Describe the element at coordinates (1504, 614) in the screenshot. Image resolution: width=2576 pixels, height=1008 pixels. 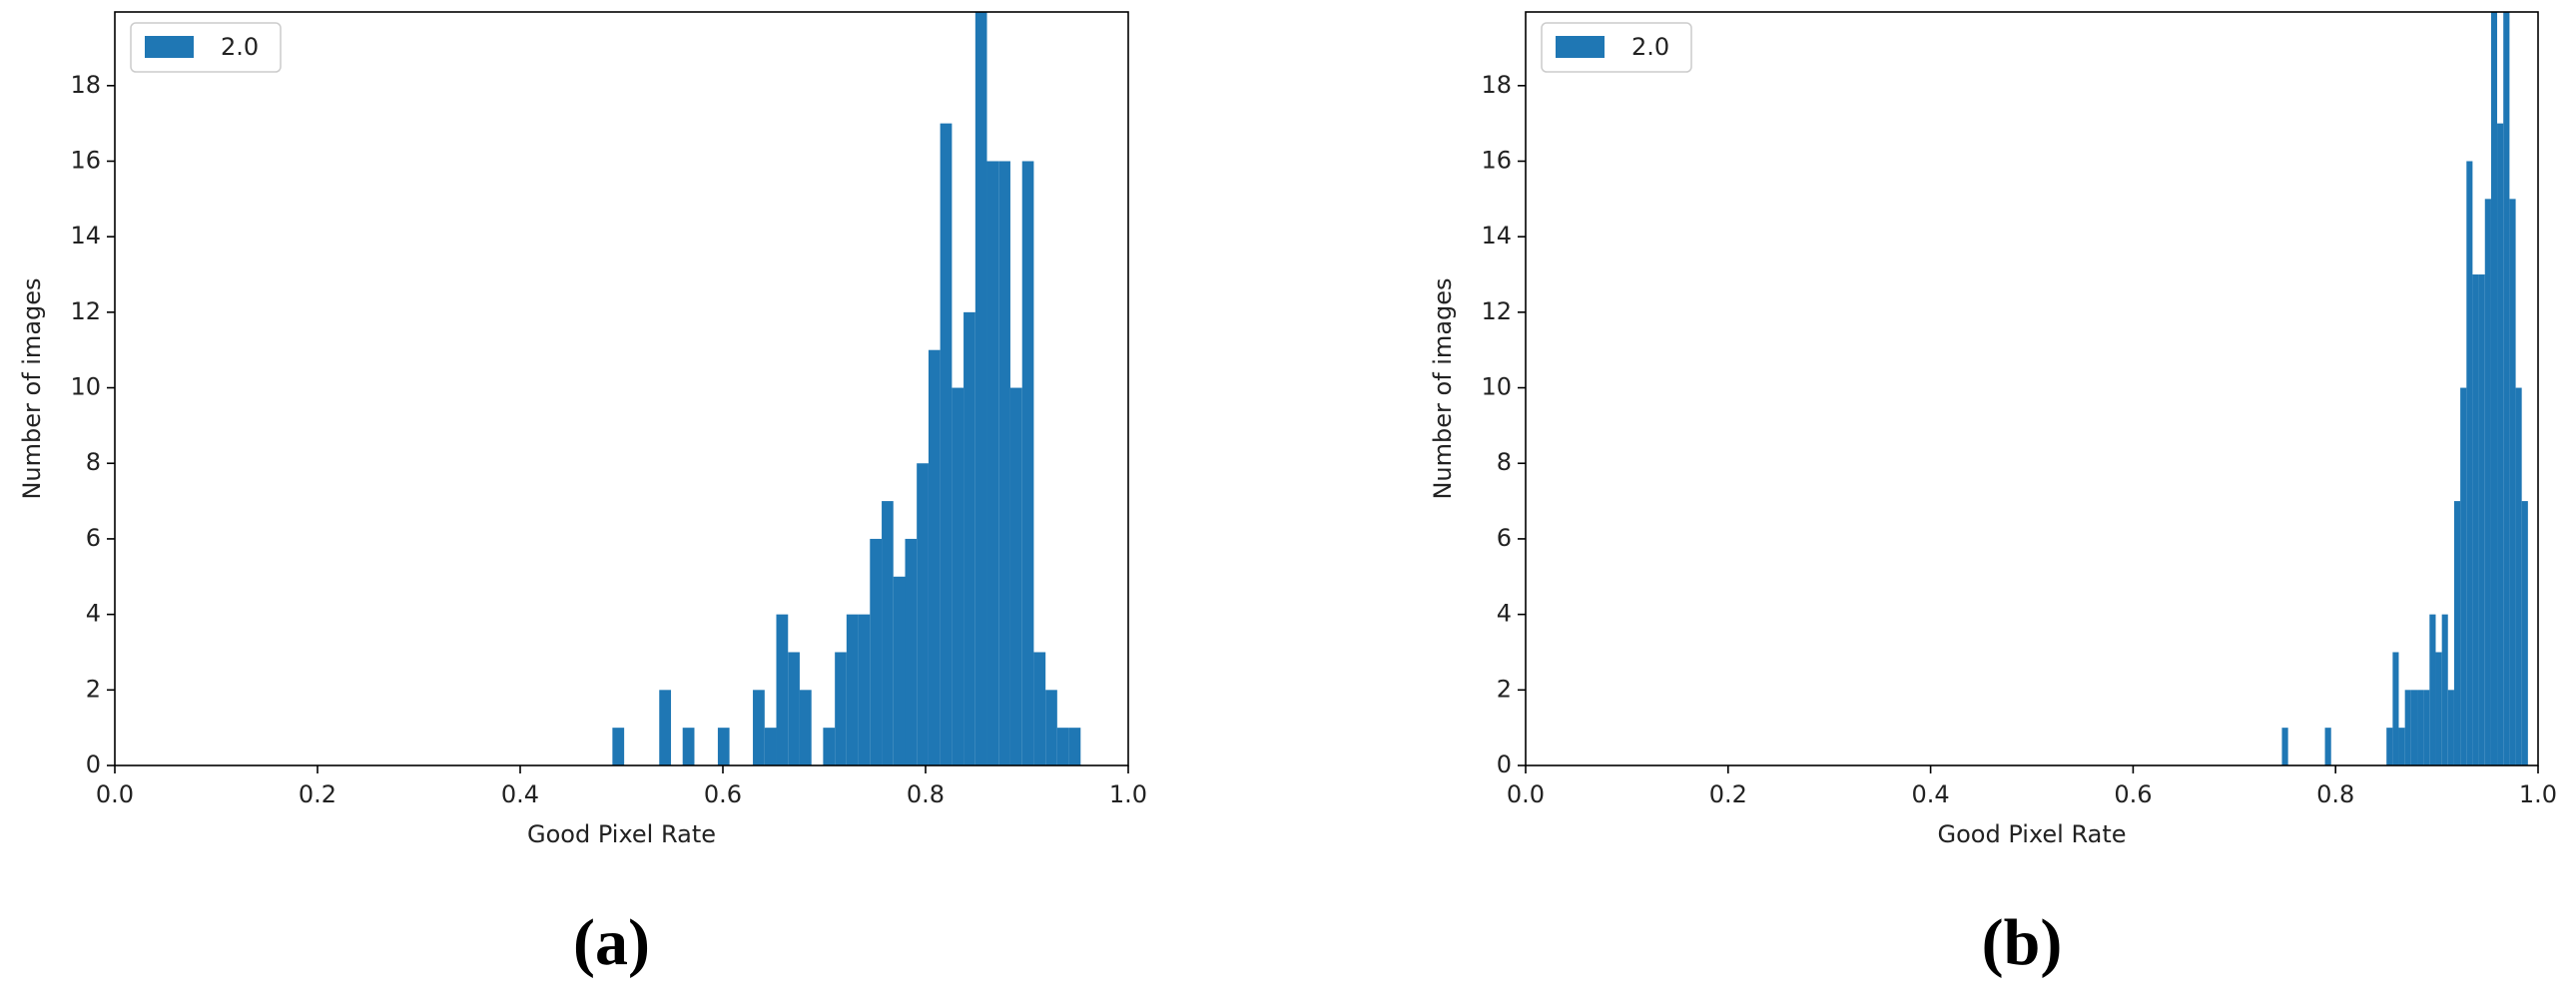
I see `y-tick-label: 4` at that location.